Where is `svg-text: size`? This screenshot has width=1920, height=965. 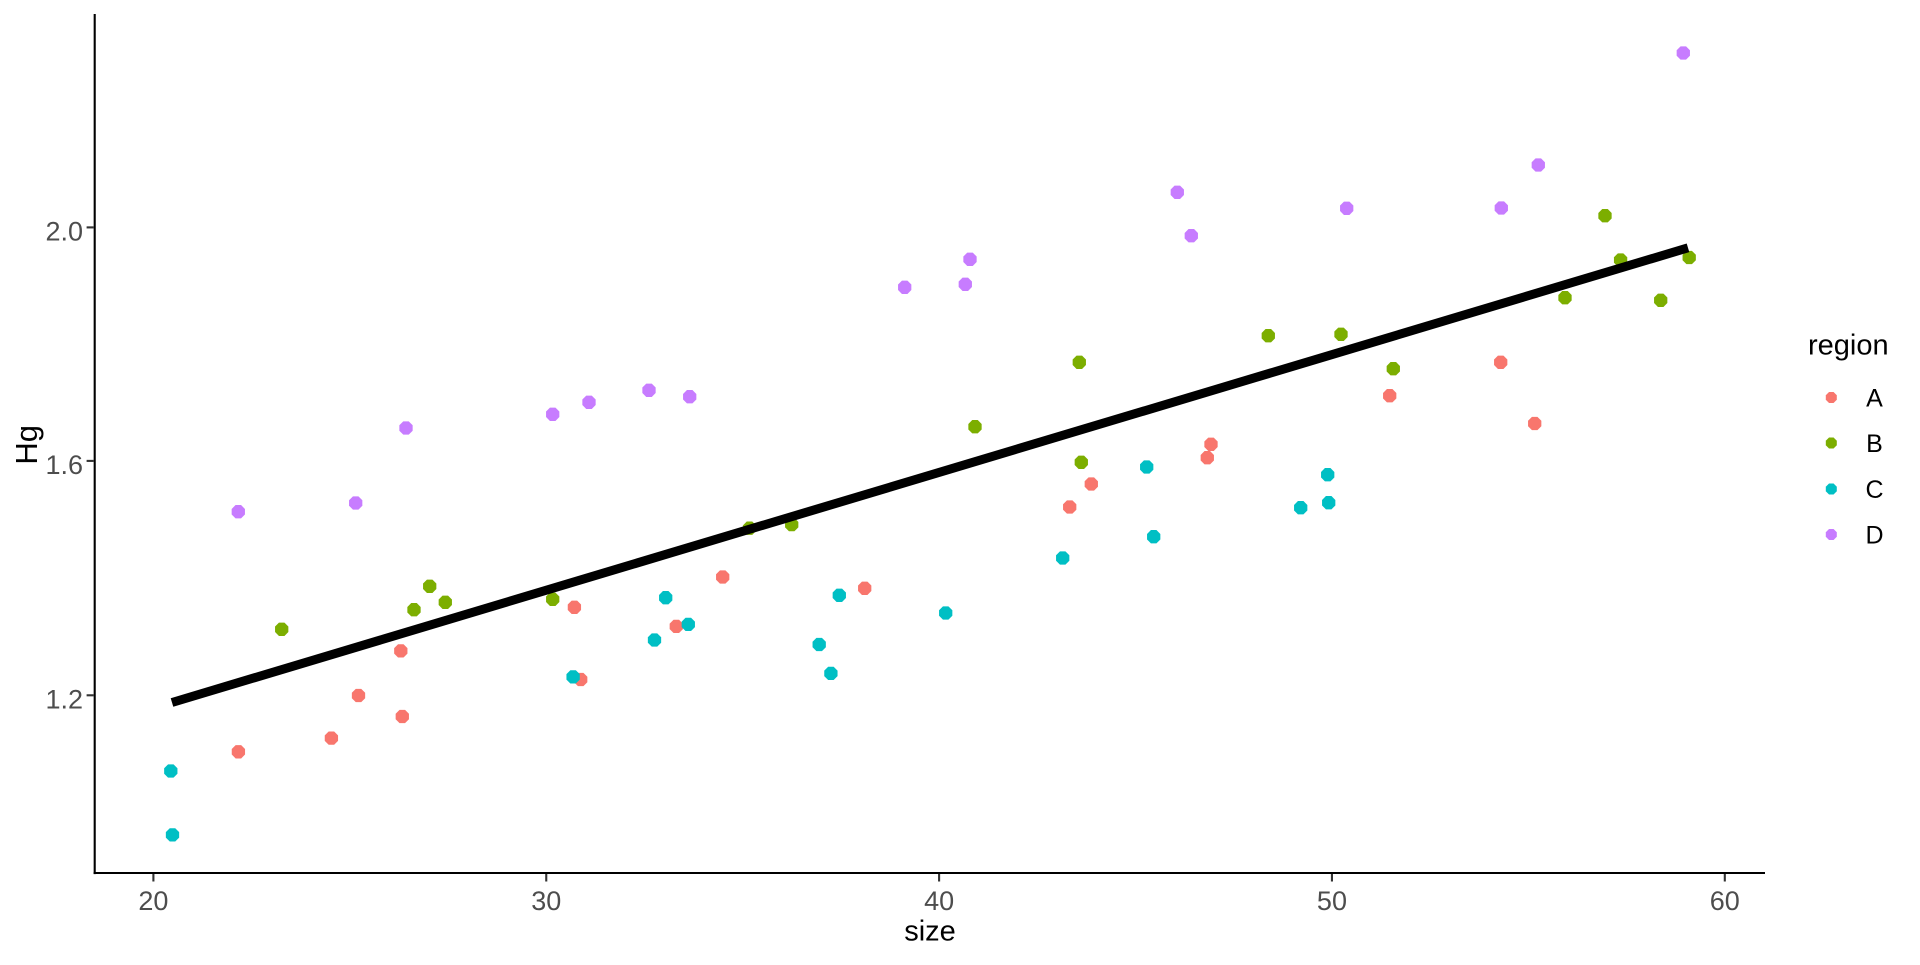
svg-text: size is located at coordinates (930, 932).